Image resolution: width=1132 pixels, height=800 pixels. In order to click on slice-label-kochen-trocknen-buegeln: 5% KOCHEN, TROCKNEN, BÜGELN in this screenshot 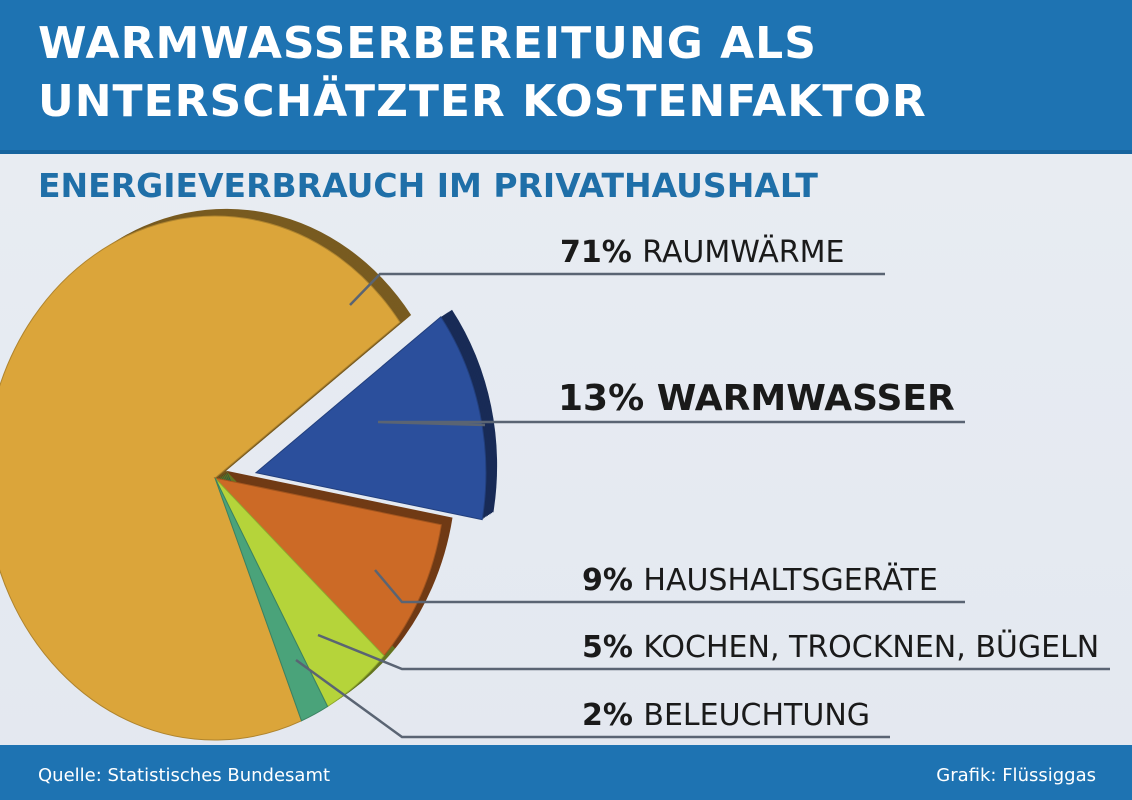, I will do `click(840, 647)`.